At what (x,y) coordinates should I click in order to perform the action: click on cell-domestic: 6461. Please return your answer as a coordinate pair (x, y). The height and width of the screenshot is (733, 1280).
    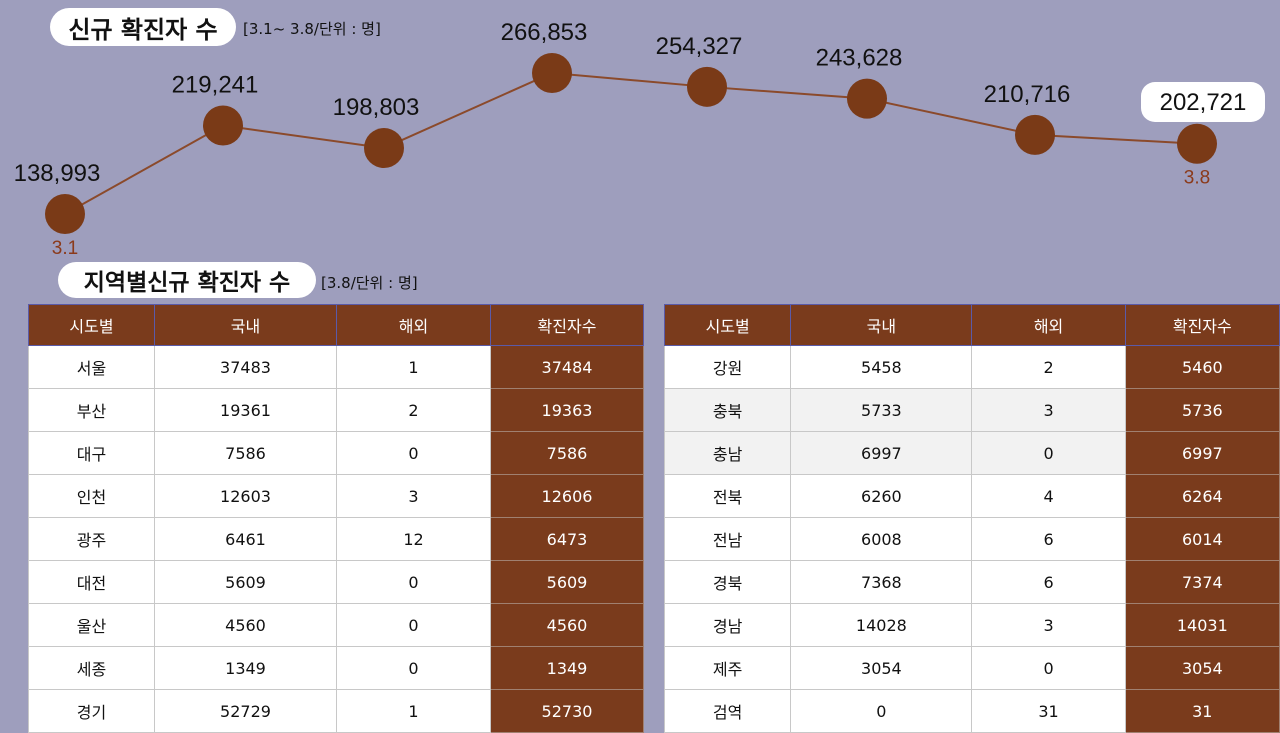
    Looking at the image, I should click on (245, 539).